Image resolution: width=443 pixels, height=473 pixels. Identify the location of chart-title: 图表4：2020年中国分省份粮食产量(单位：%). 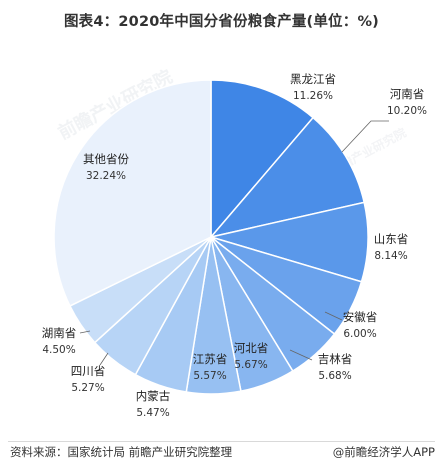
(221, 22).